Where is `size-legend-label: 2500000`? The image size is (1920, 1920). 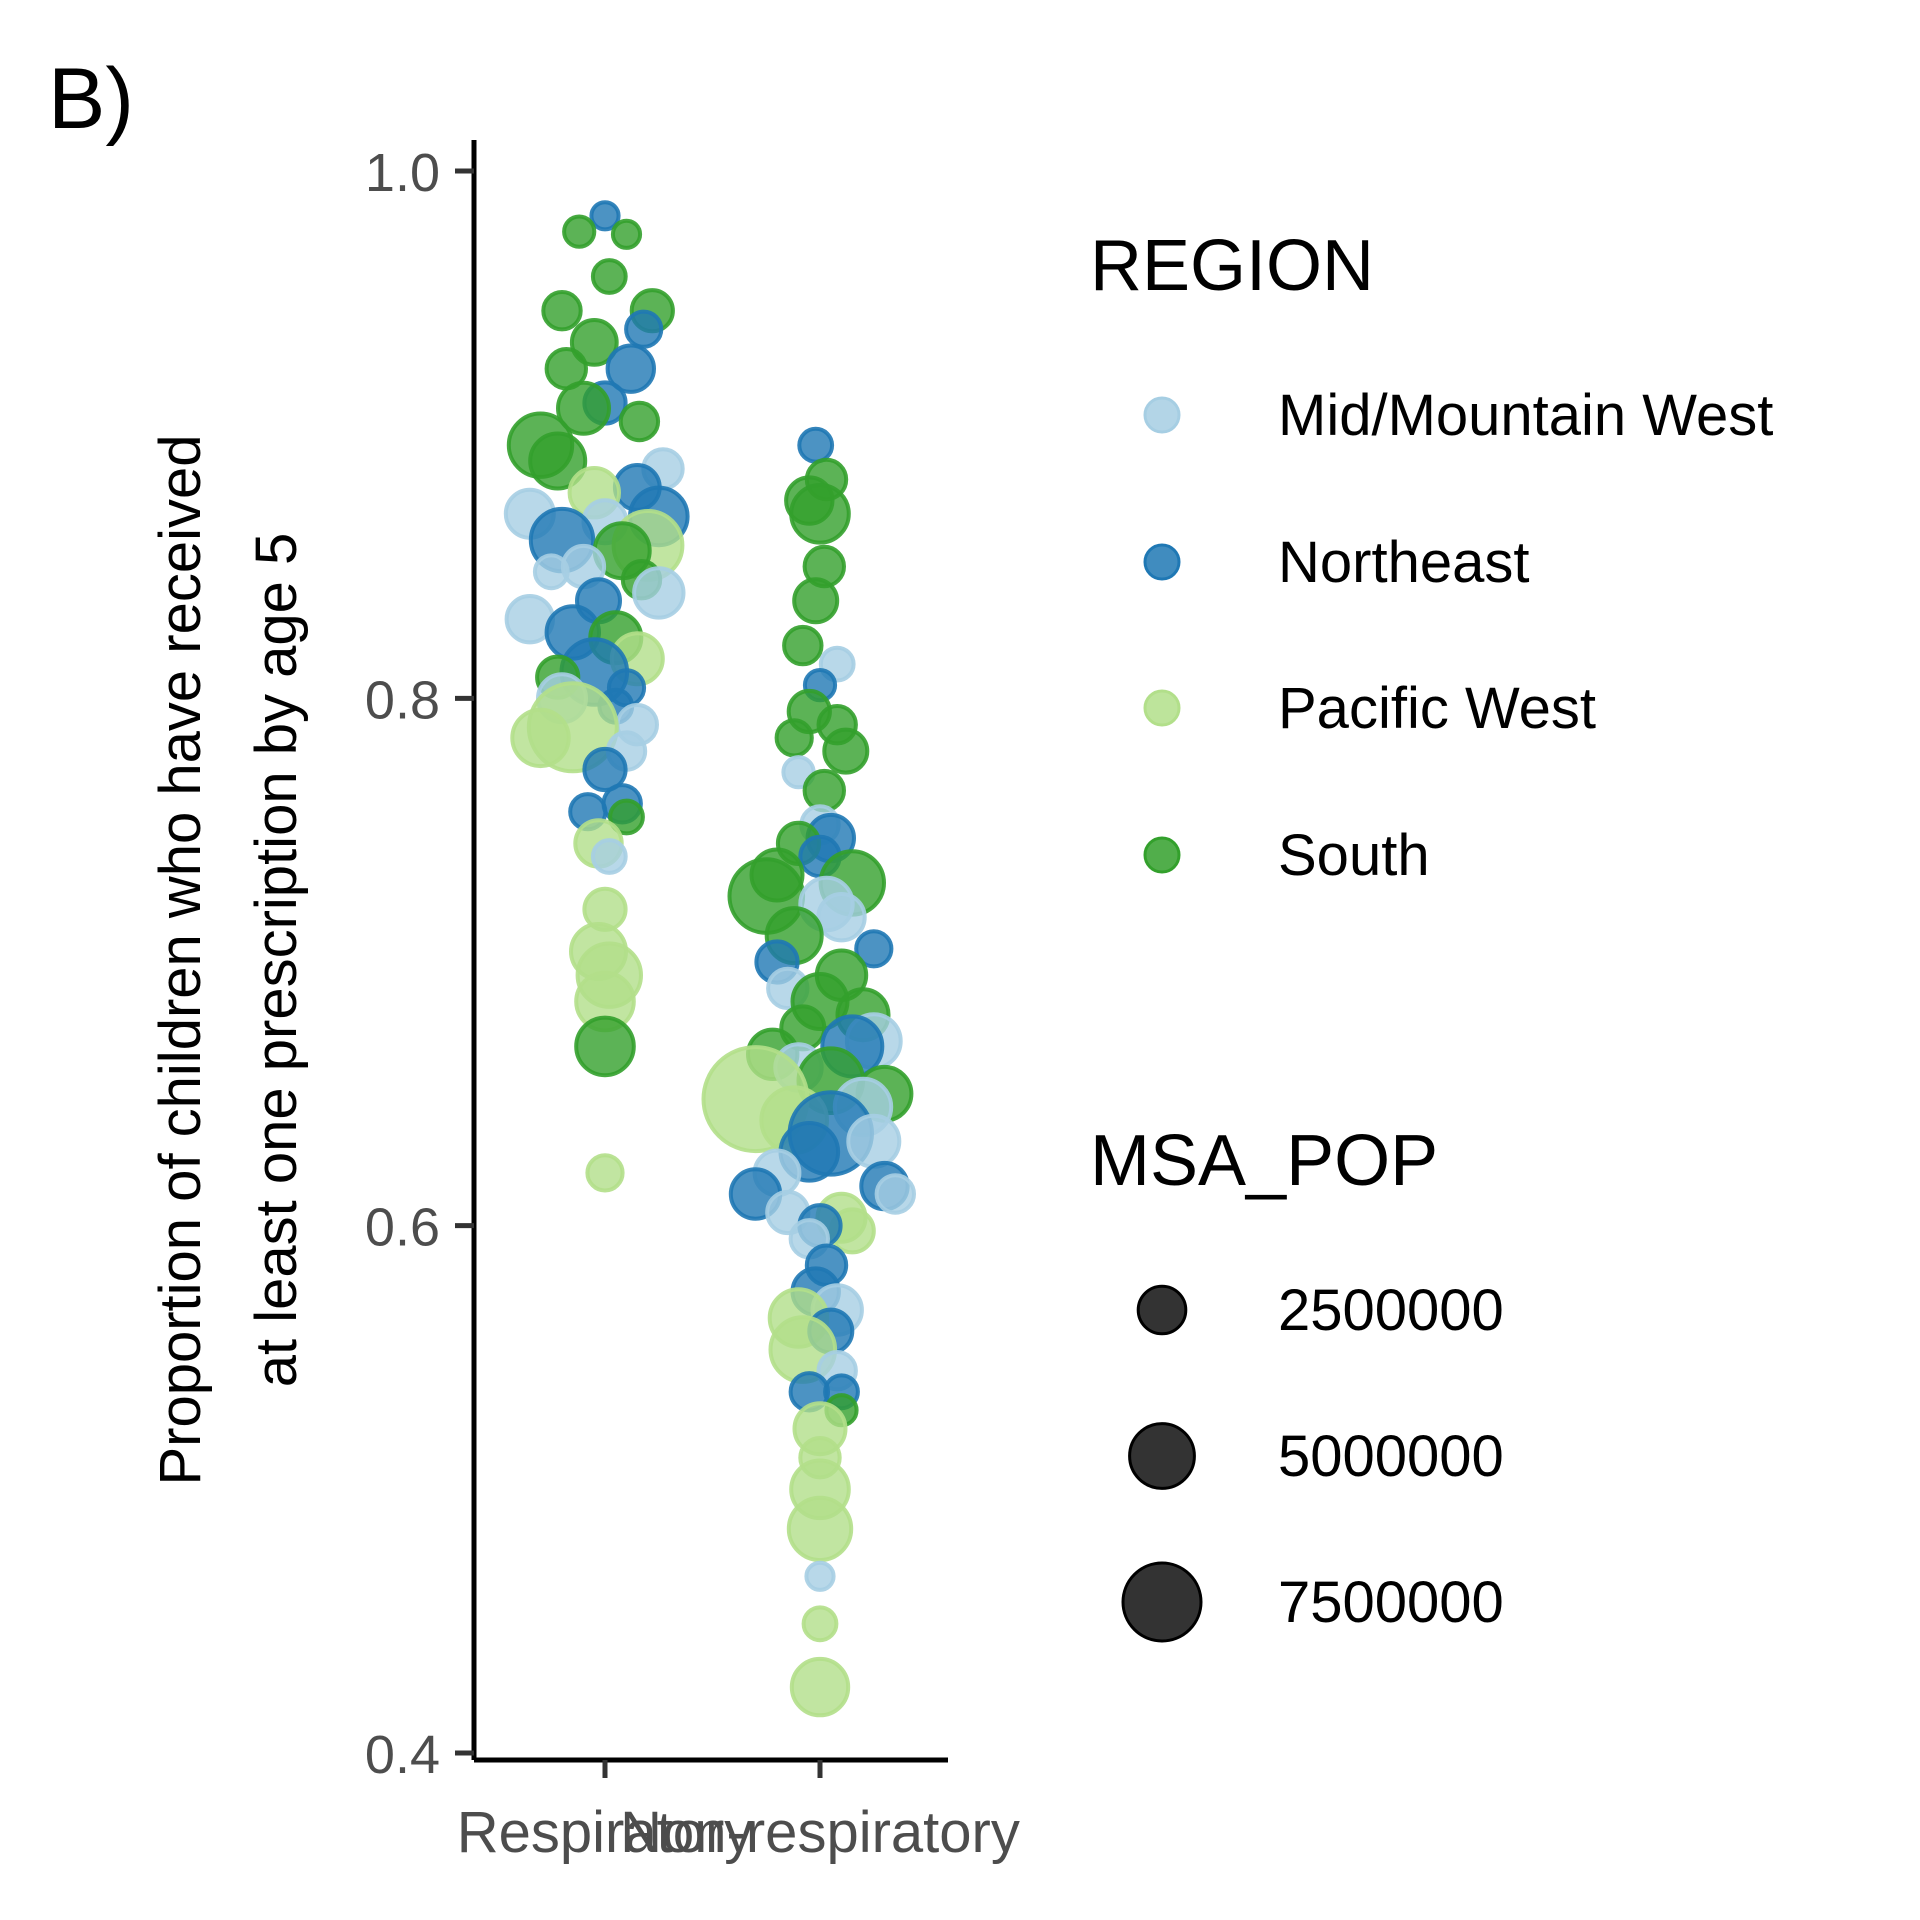 size-legend-label: 2500000 is located at coordinates (1391, 1310).